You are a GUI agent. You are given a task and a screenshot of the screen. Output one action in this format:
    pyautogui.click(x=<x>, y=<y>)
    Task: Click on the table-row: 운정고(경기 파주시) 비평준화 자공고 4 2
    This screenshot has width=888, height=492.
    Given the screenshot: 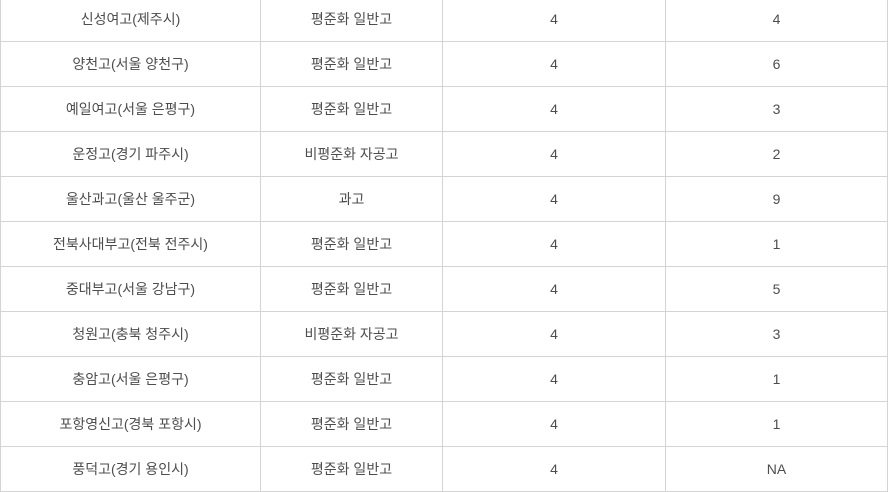 What is the action you would take?
    pyautogui.click(x=444, y=154)
    